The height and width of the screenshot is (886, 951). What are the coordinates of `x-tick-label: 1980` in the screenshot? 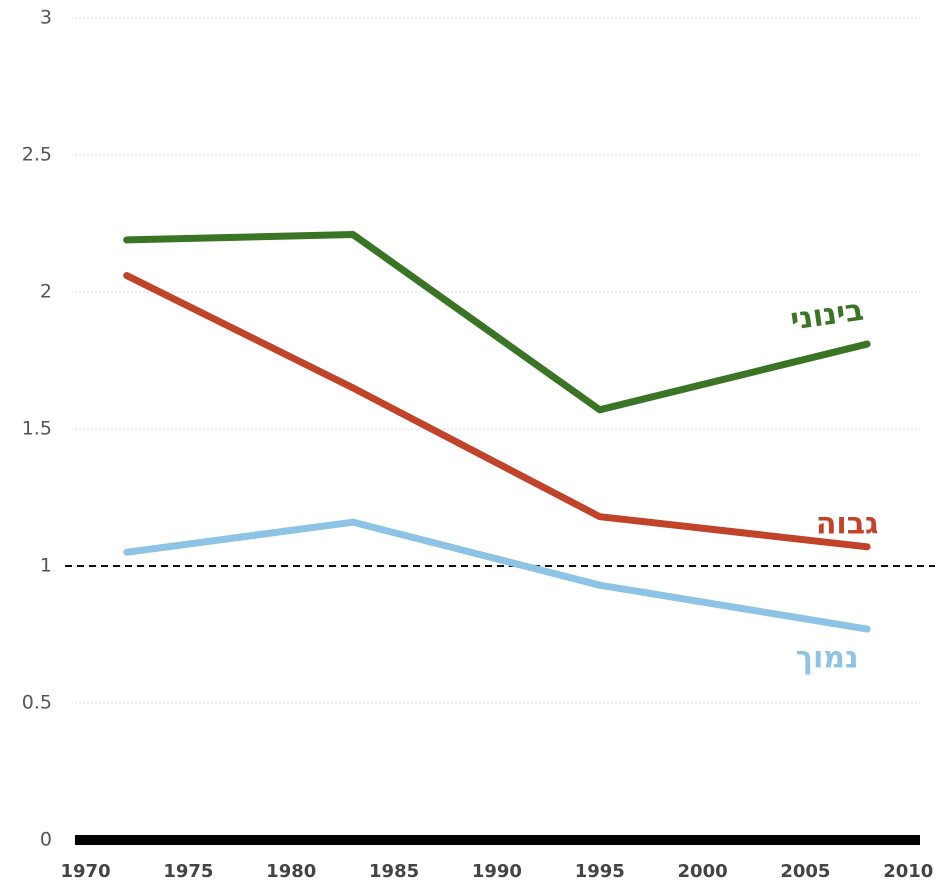 It's located at (291, 871).